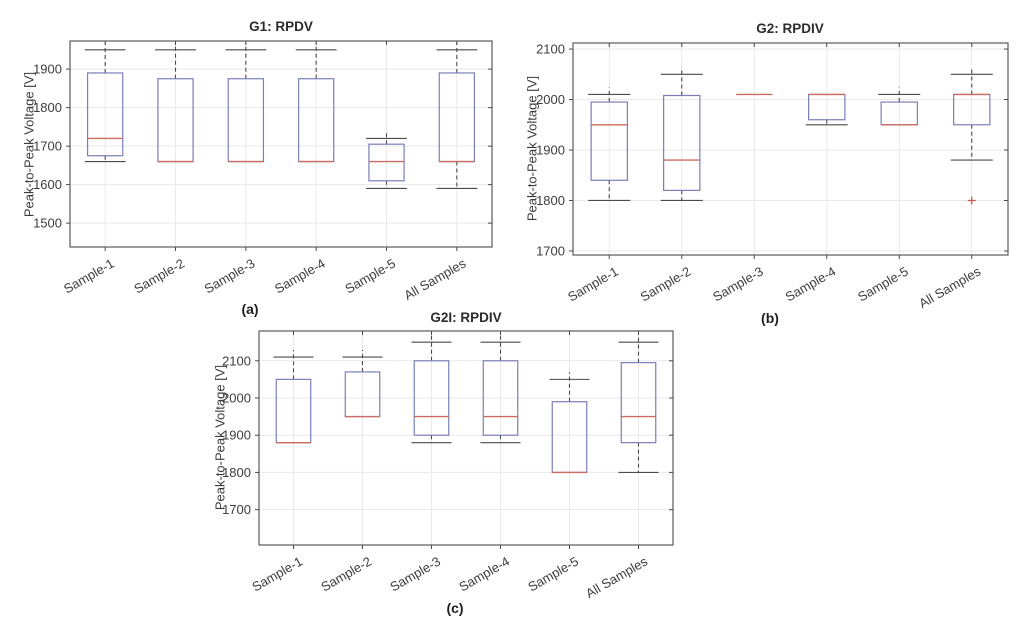 The width and height of the screenshot is (1024, 637). What do you see at coordinates (47, 184) in the screenshot?
I see `y-tick-label: 1600` at bounding box center [47, 184].